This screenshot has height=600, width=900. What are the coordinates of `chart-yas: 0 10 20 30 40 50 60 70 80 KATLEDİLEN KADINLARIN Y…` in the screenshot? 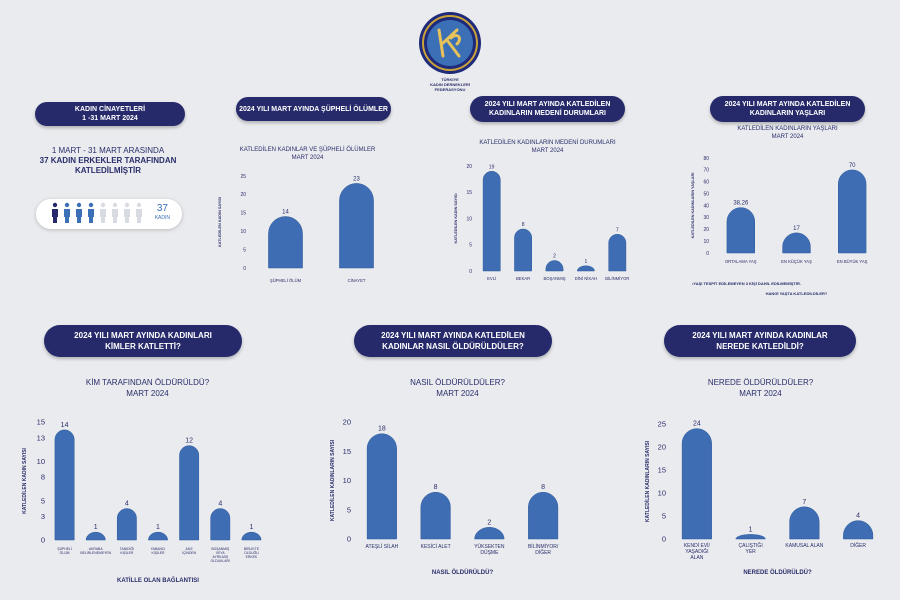 It's located at (779, 226).